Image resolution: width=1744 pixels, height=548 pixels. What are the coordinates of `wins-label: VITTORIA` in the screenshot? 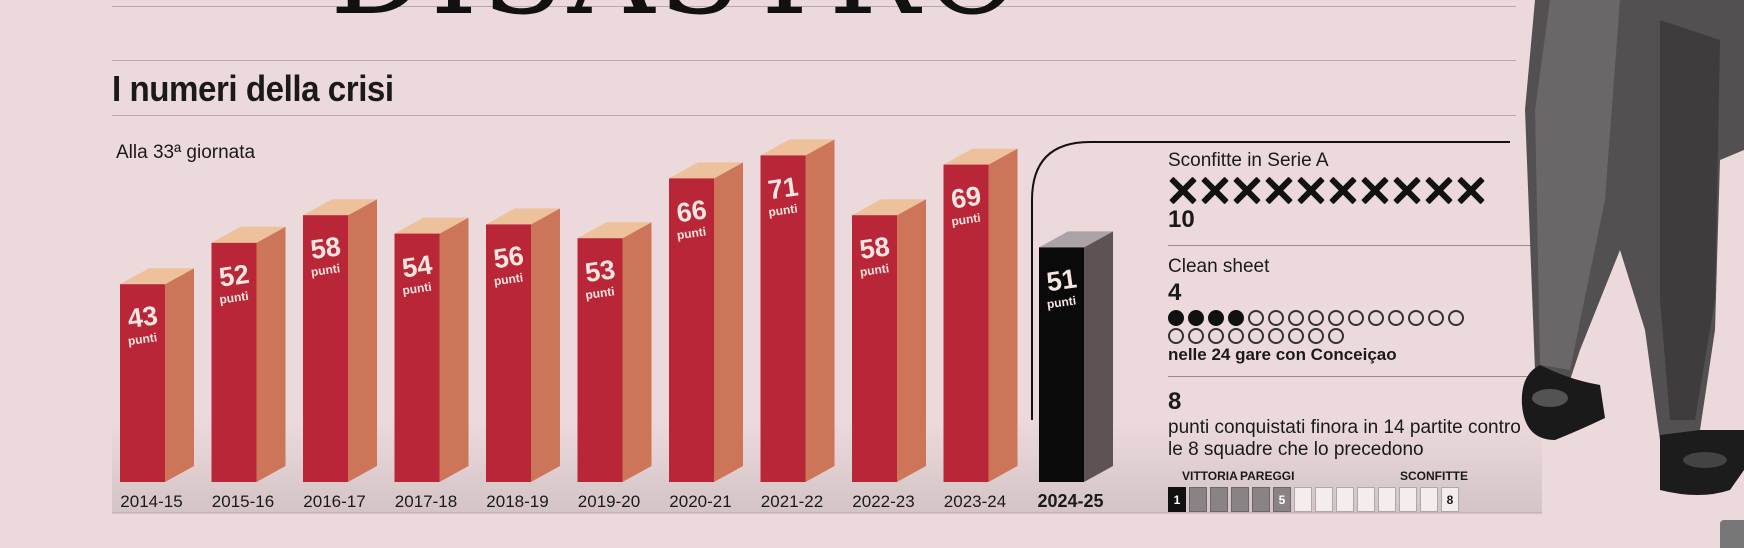 It's located at (1210, 476).